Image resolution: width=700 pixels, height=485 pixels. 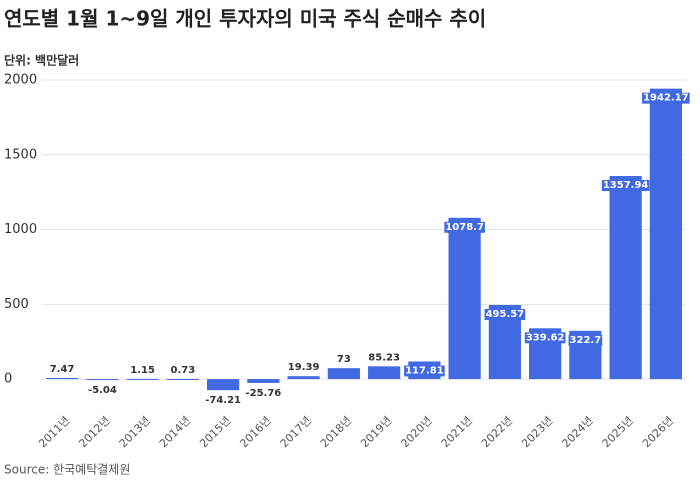 I want to click on value-label: 322.7, so click(x=586, y=340).